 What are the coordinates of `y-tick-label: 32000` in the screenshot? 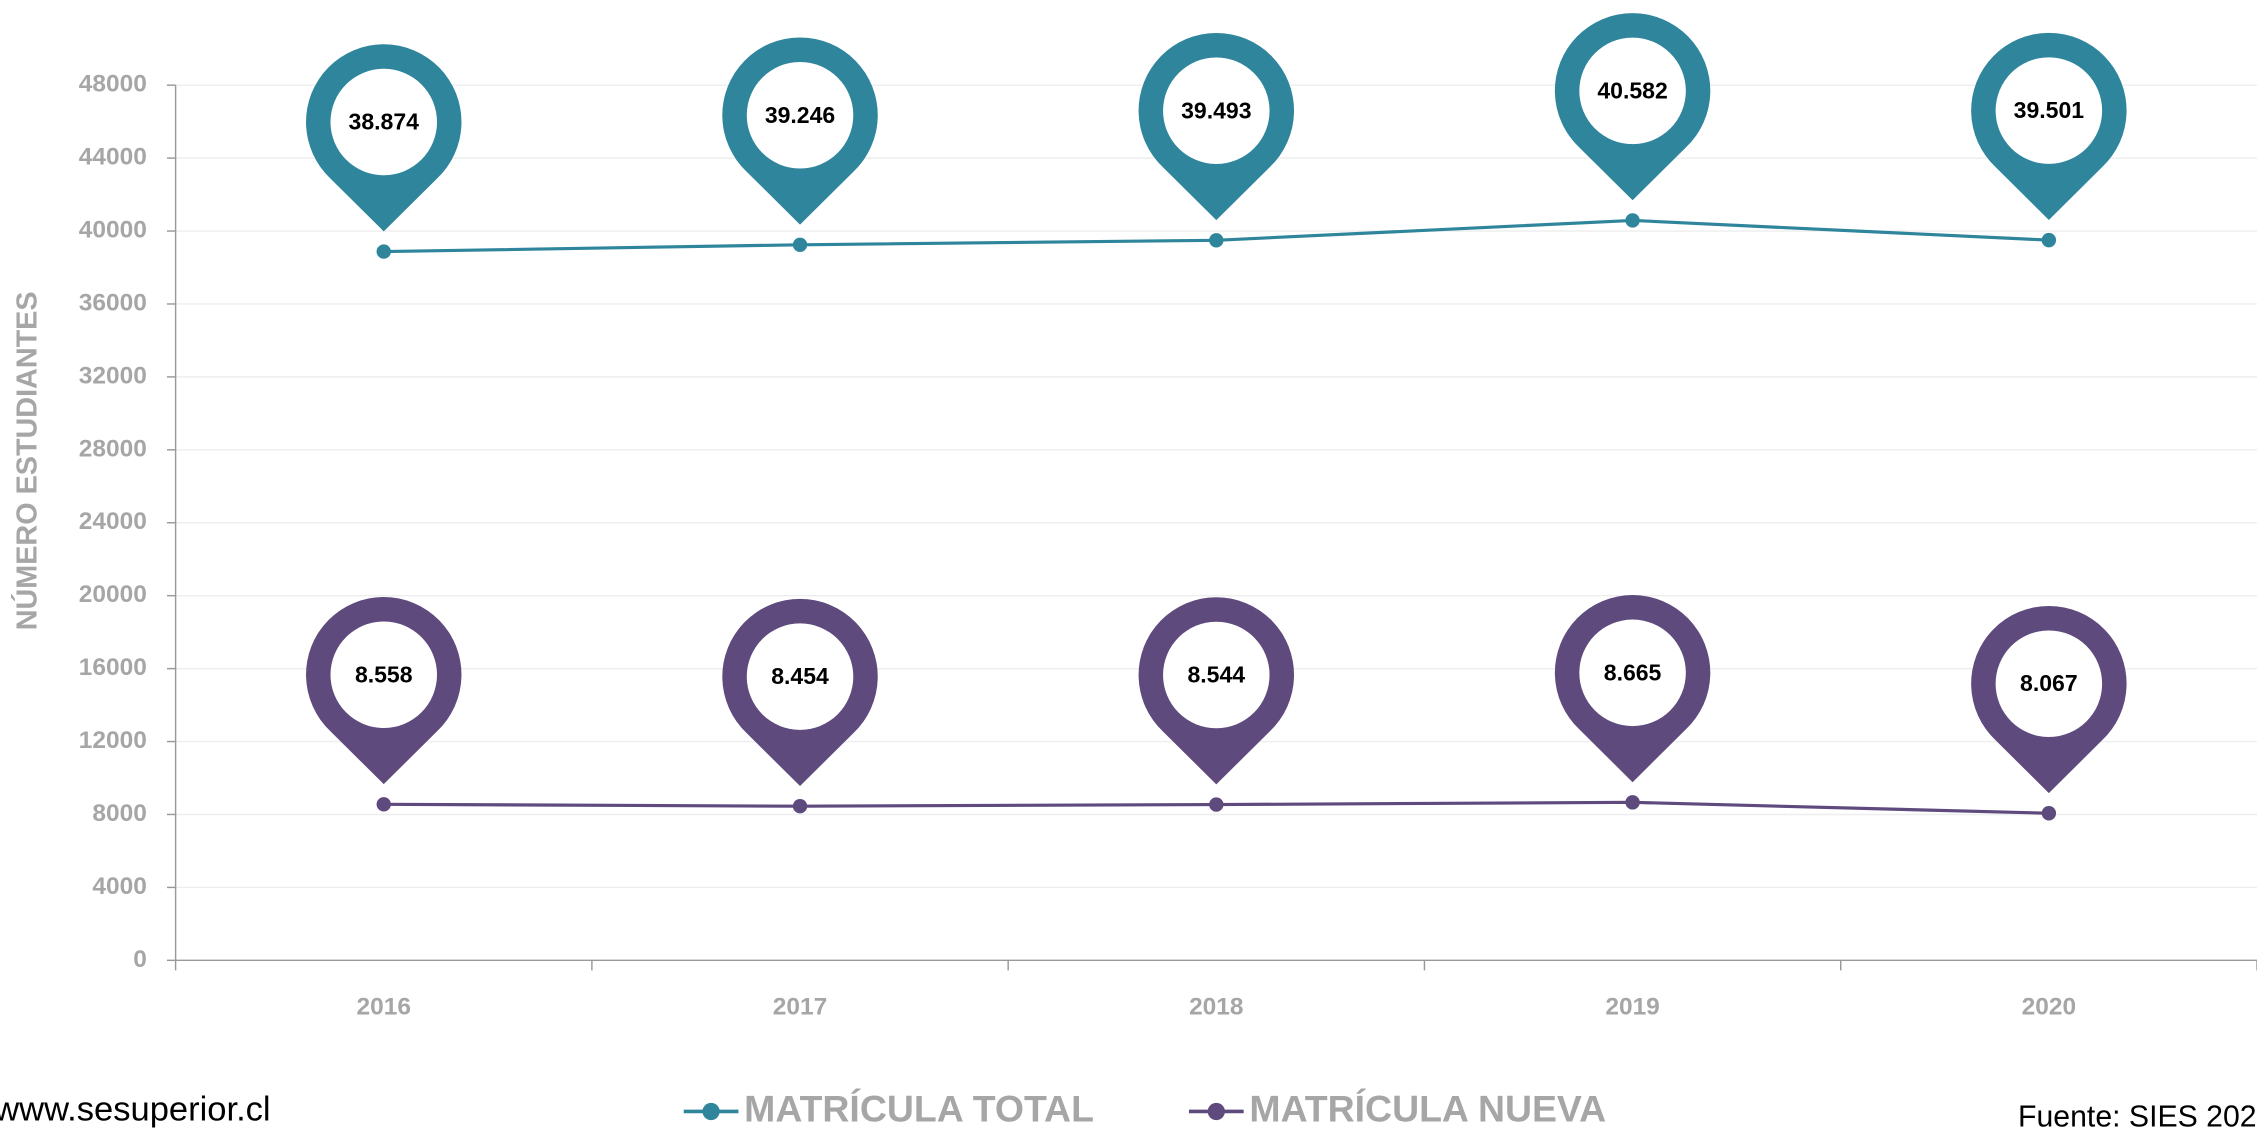 It's located at (113, 375).